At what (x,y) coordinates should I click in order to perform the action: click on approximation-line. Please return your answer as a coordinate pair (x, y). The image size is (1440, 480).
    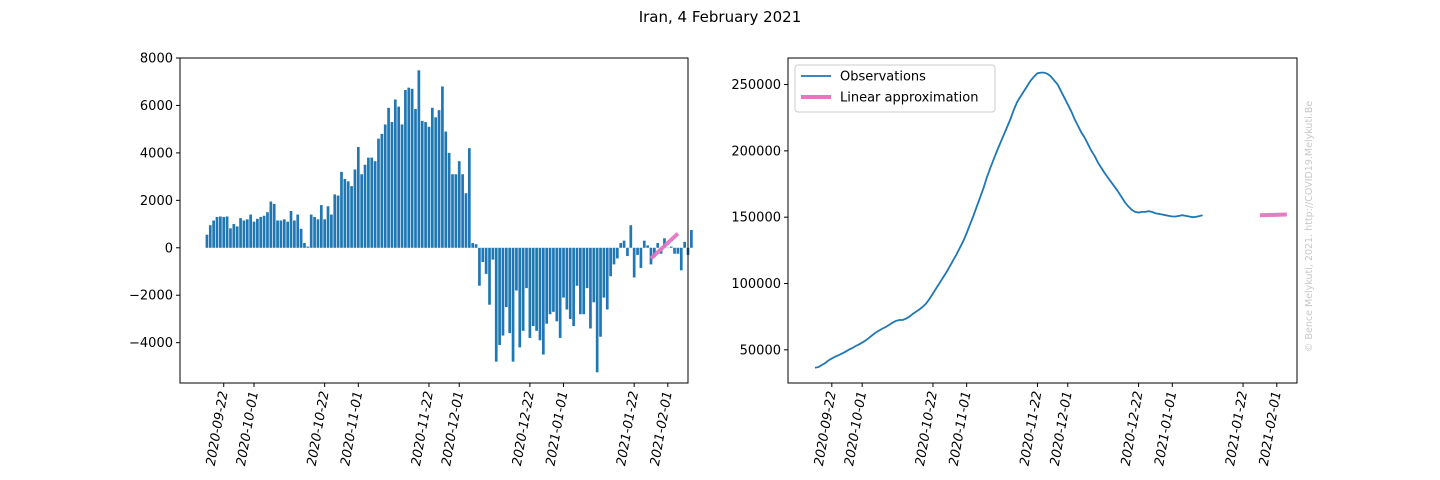
    Looking at the image, I should click on (664, 246).